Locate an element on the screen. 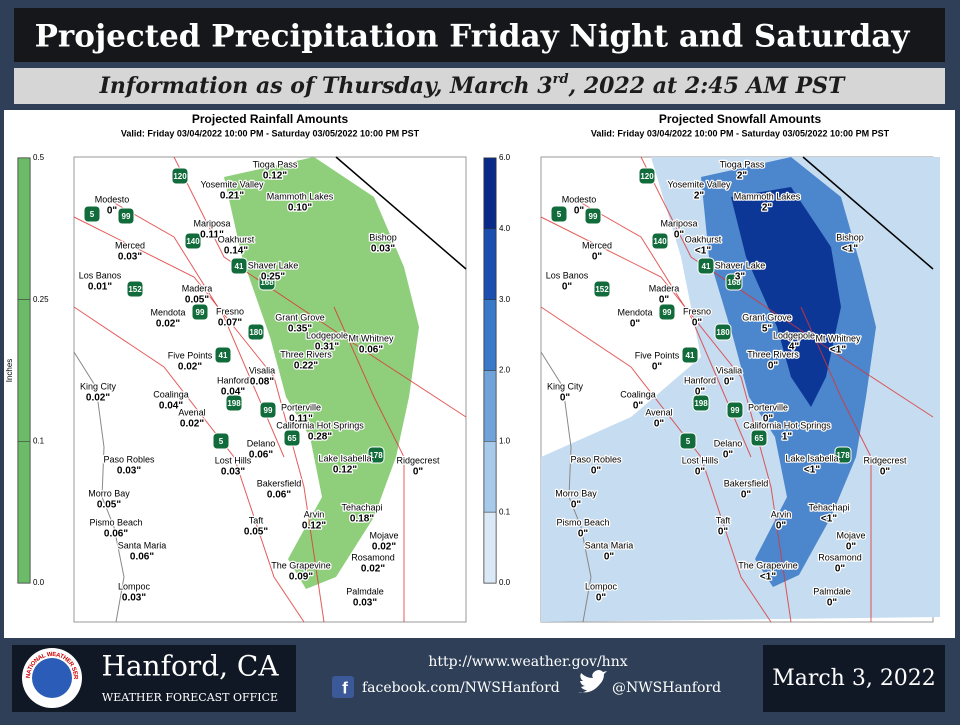  office-subtitle: WEATHER FORECAST OFFICE is located at coordinates (190, 697).